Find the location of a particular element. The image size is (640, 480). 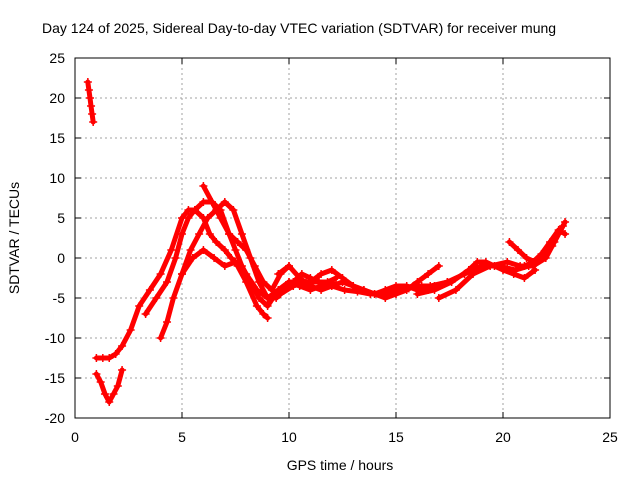

y-tick-label: -10 is located at coordinates (55, 338).